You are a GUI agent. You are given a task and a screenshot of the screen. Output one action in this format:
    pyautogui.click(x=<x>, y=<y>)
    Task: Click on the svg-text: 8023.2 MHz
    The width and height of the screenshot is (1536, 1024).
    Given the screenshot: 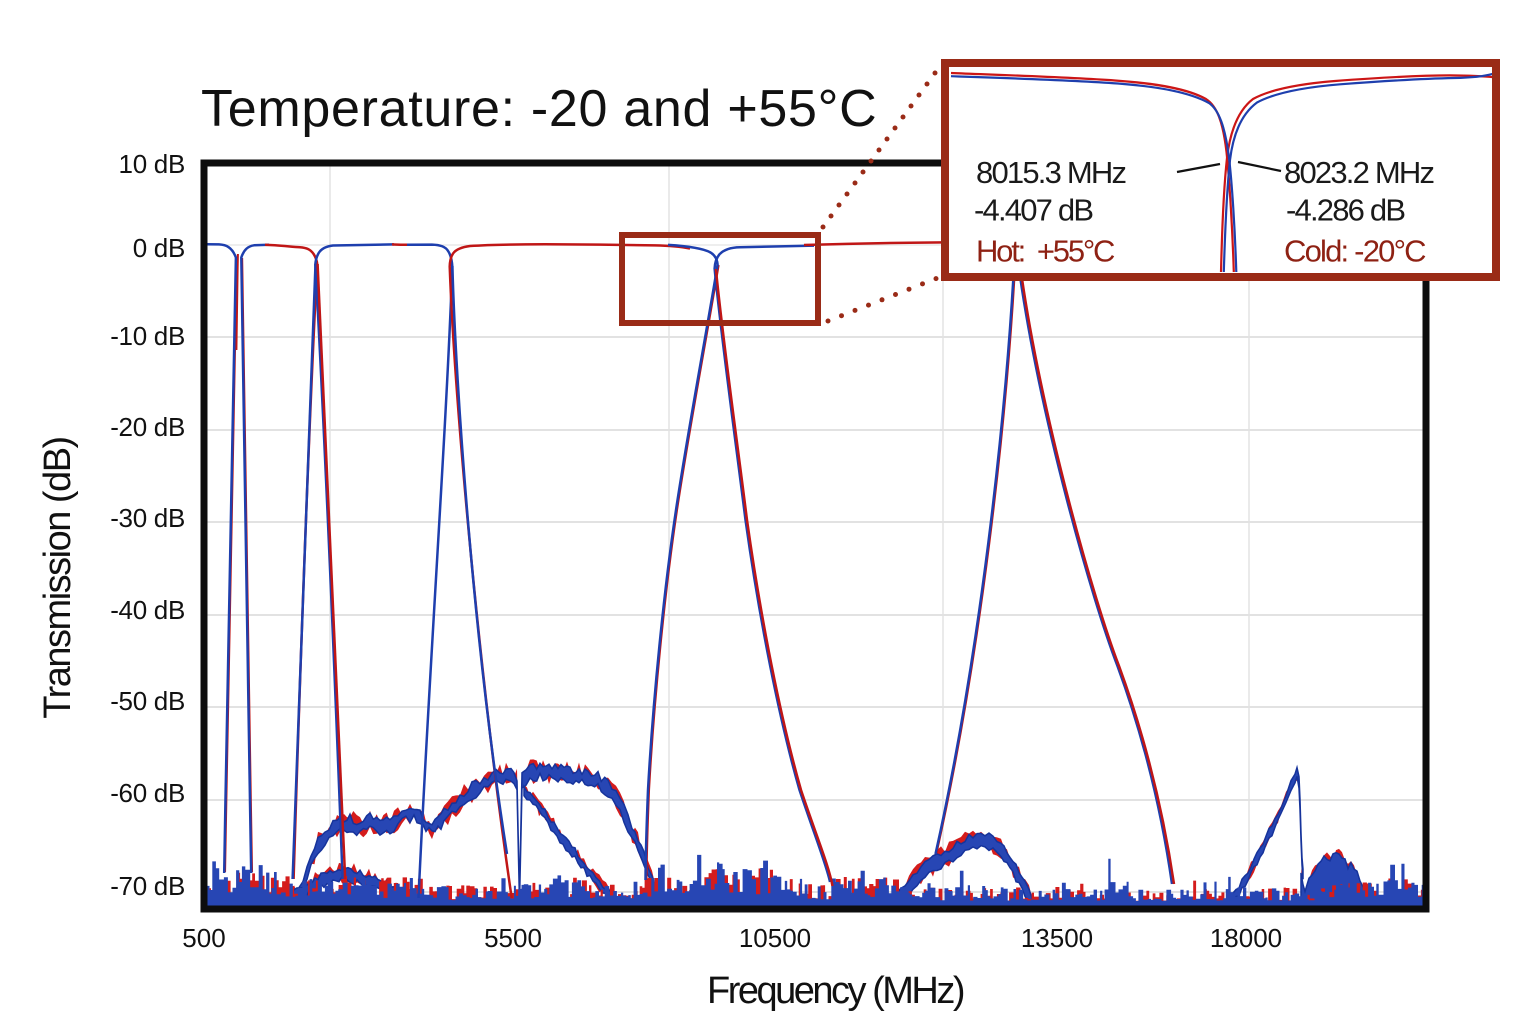 What is the action you would take?
    pyautogui.click(x=1358, y=172)
    